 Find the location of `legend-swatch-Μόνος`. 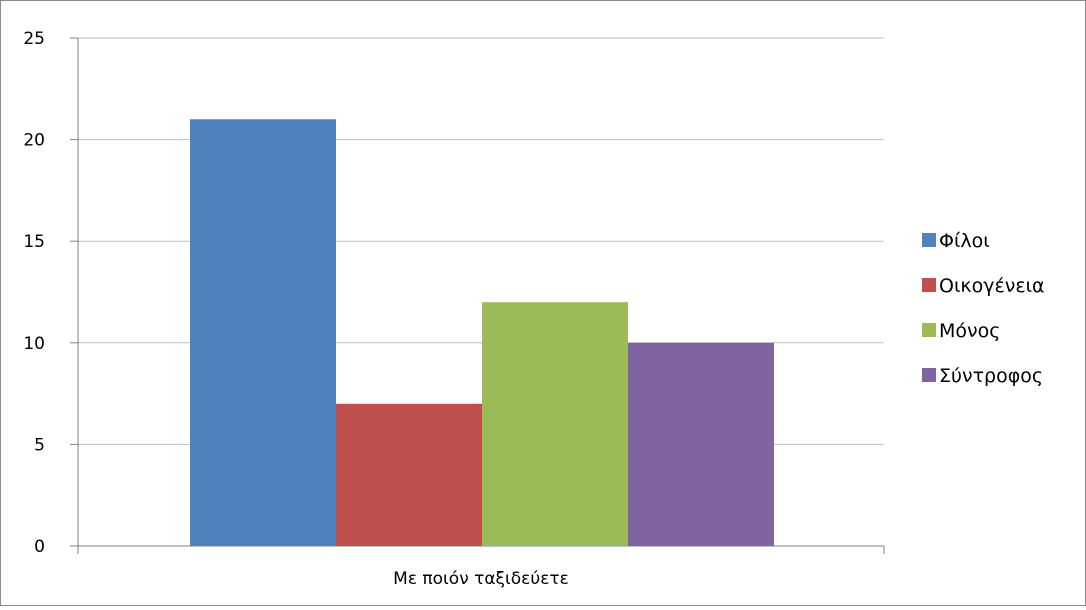

legend-swatch-Μόνος is located at coordinates (929, 330).